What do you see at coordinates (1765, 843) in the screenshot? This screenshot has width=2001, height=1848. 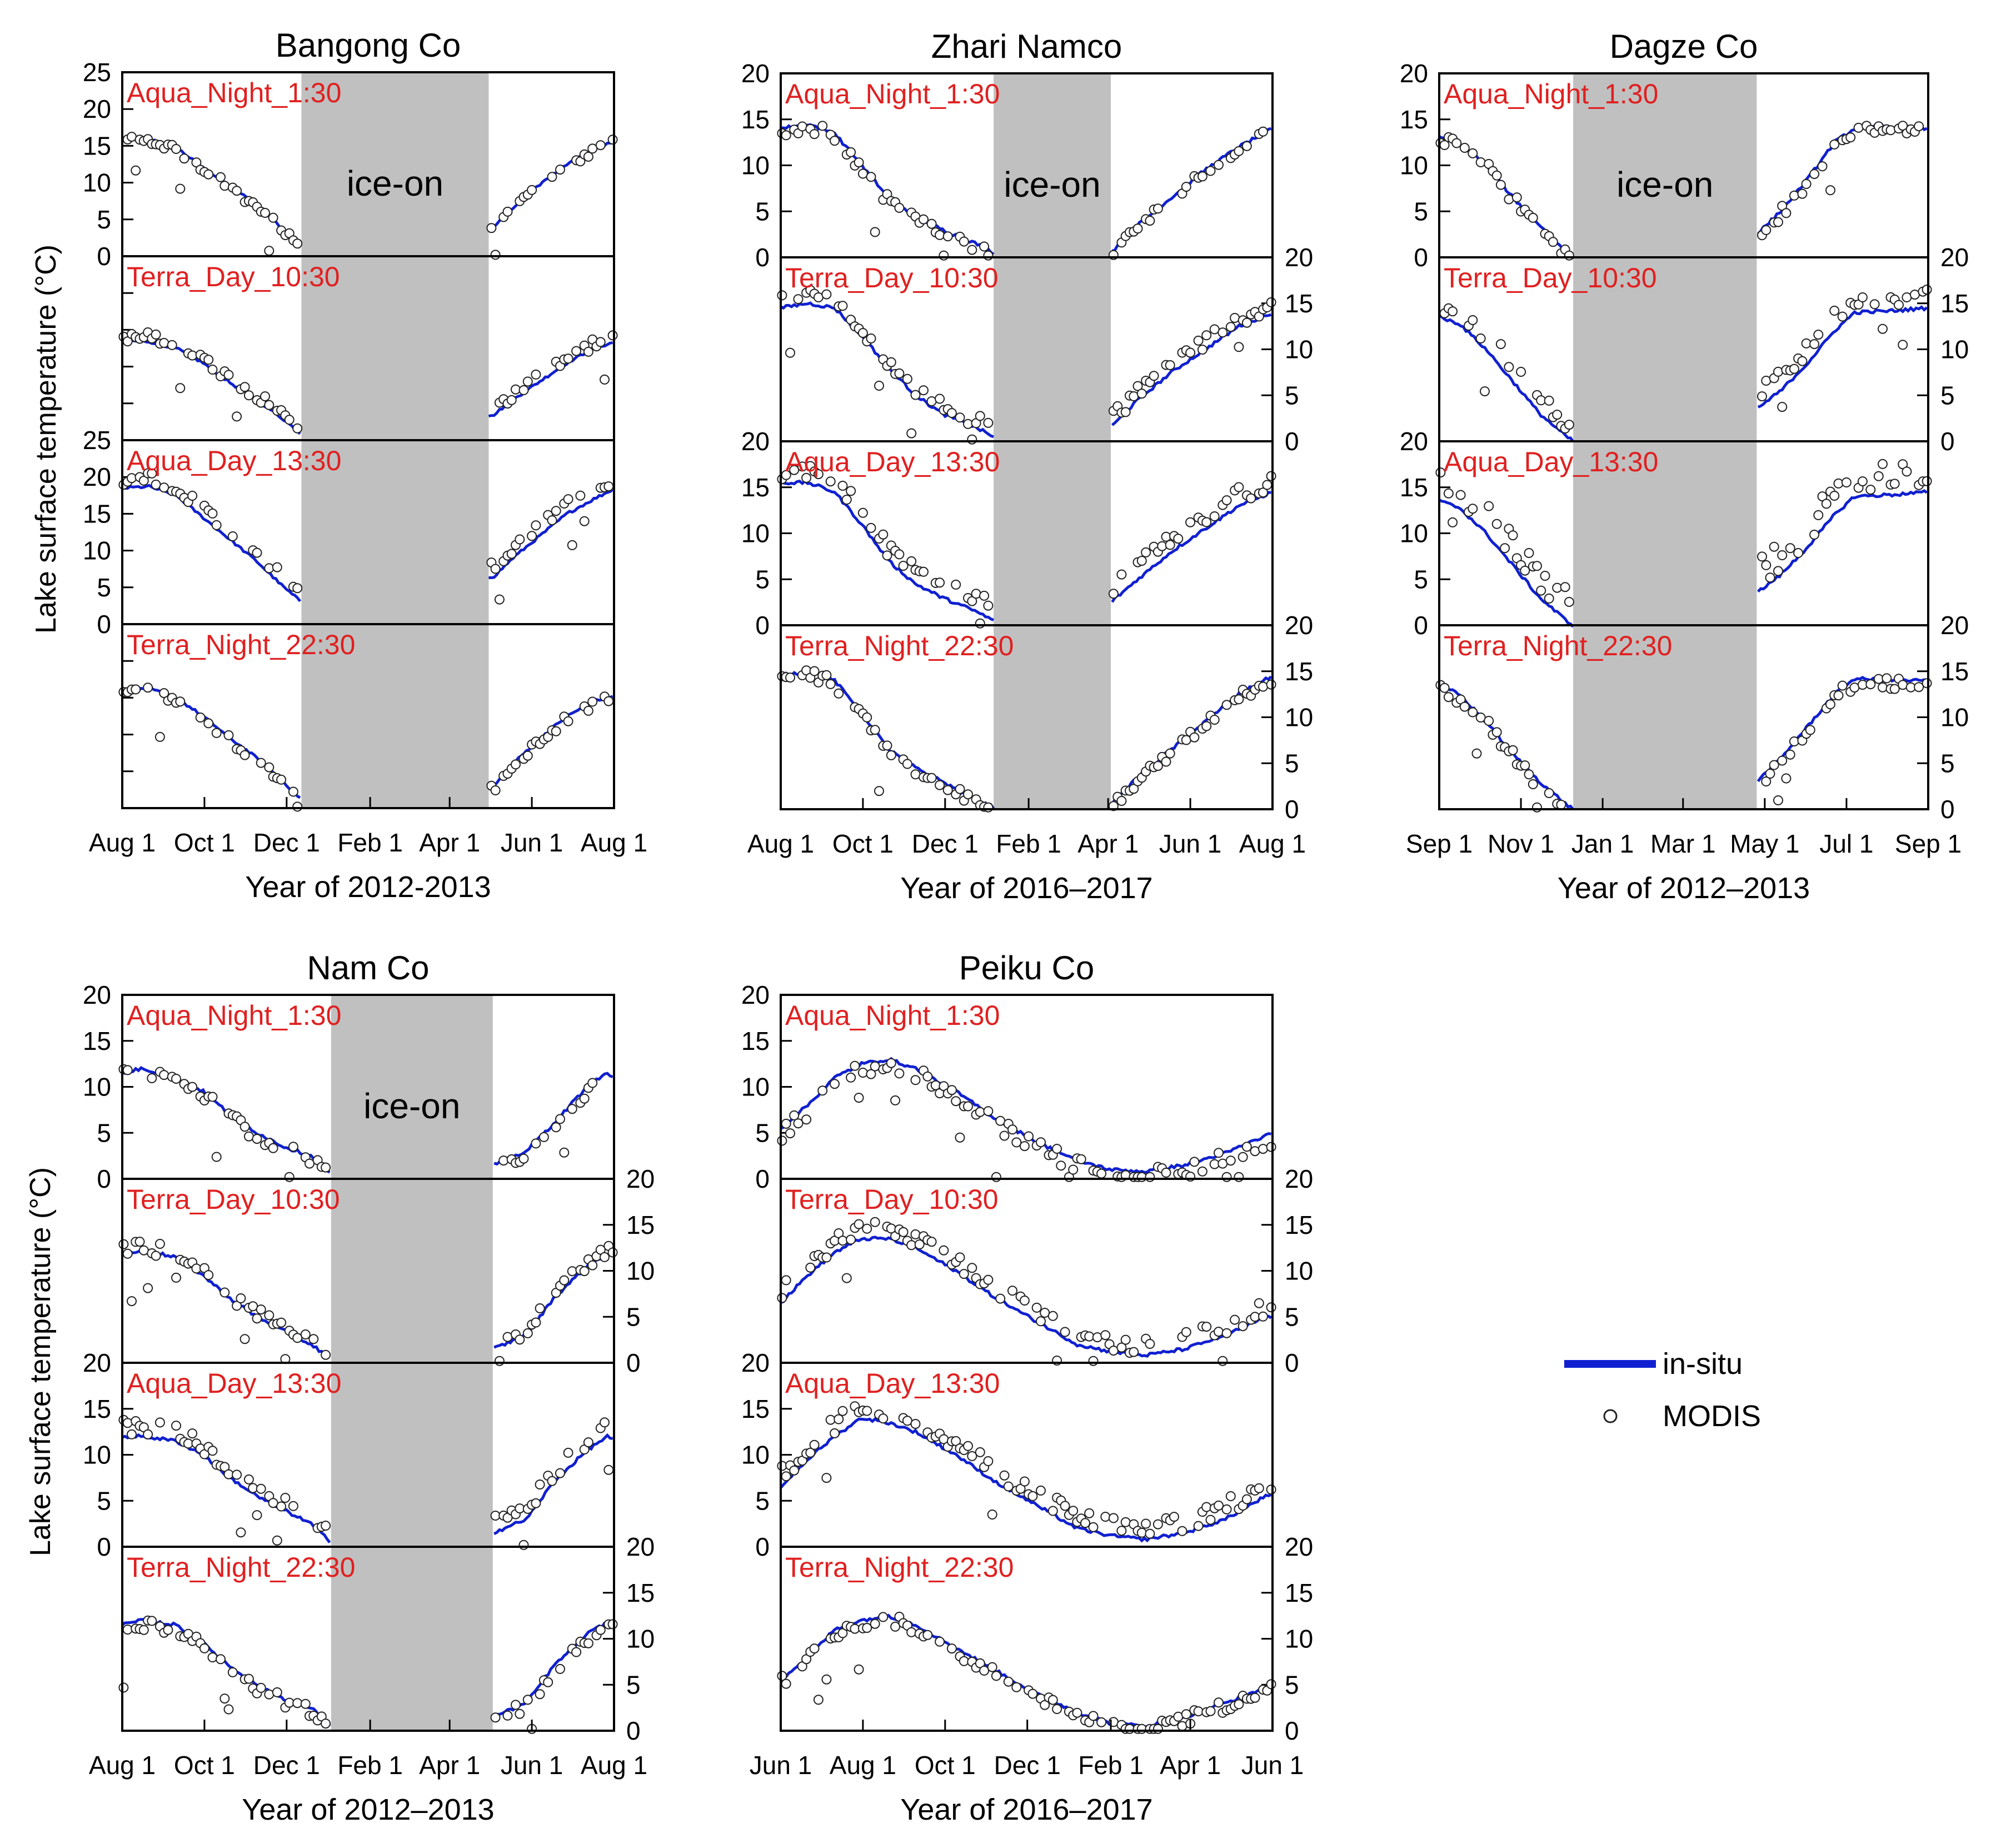 I see `x-tick-label: May 1` at bounding box center [1765, 843].